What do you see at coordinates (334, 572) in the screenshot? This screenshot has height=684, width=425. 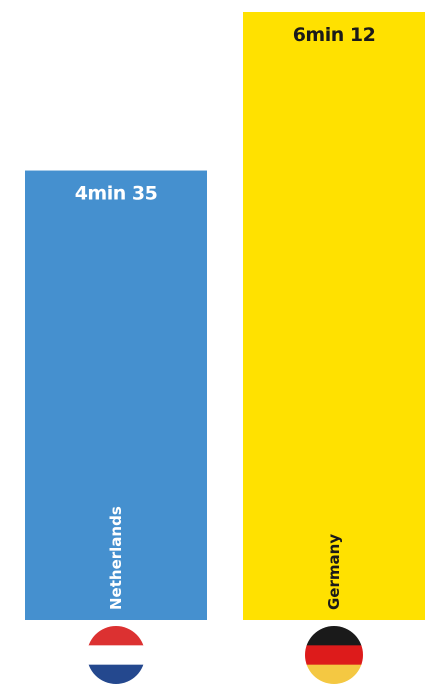 I see `category-label-germany: Germany` at bounding box center [334, 572].